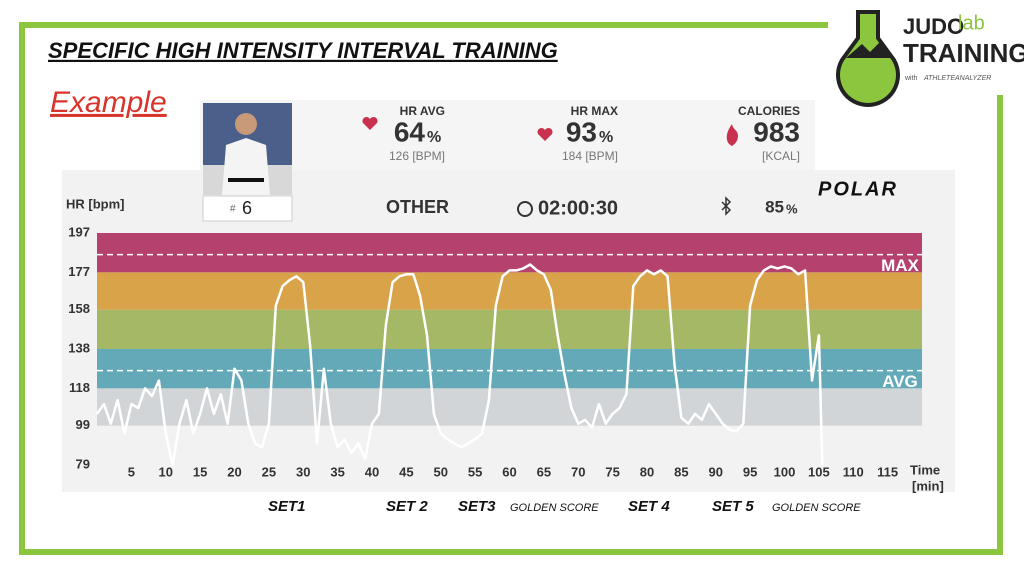 This screenshot has width=1024, height=575. Describe the element at coordinates (732, 135) in the screenshot. I see `flame-icon` at that location.